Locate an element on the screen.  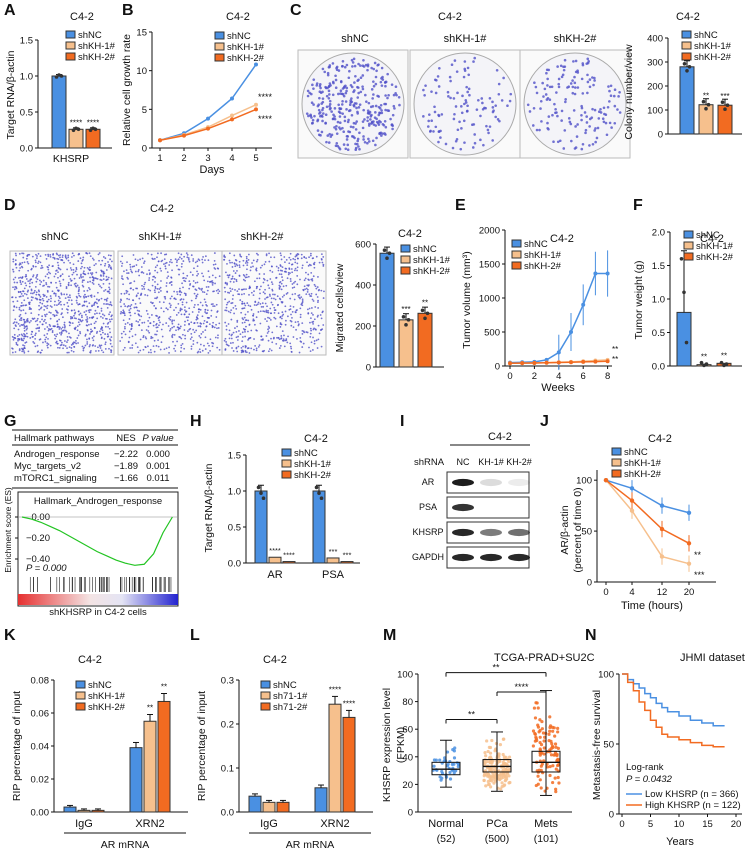
image-label: shKH-2# is located at coordinates (576, 39).